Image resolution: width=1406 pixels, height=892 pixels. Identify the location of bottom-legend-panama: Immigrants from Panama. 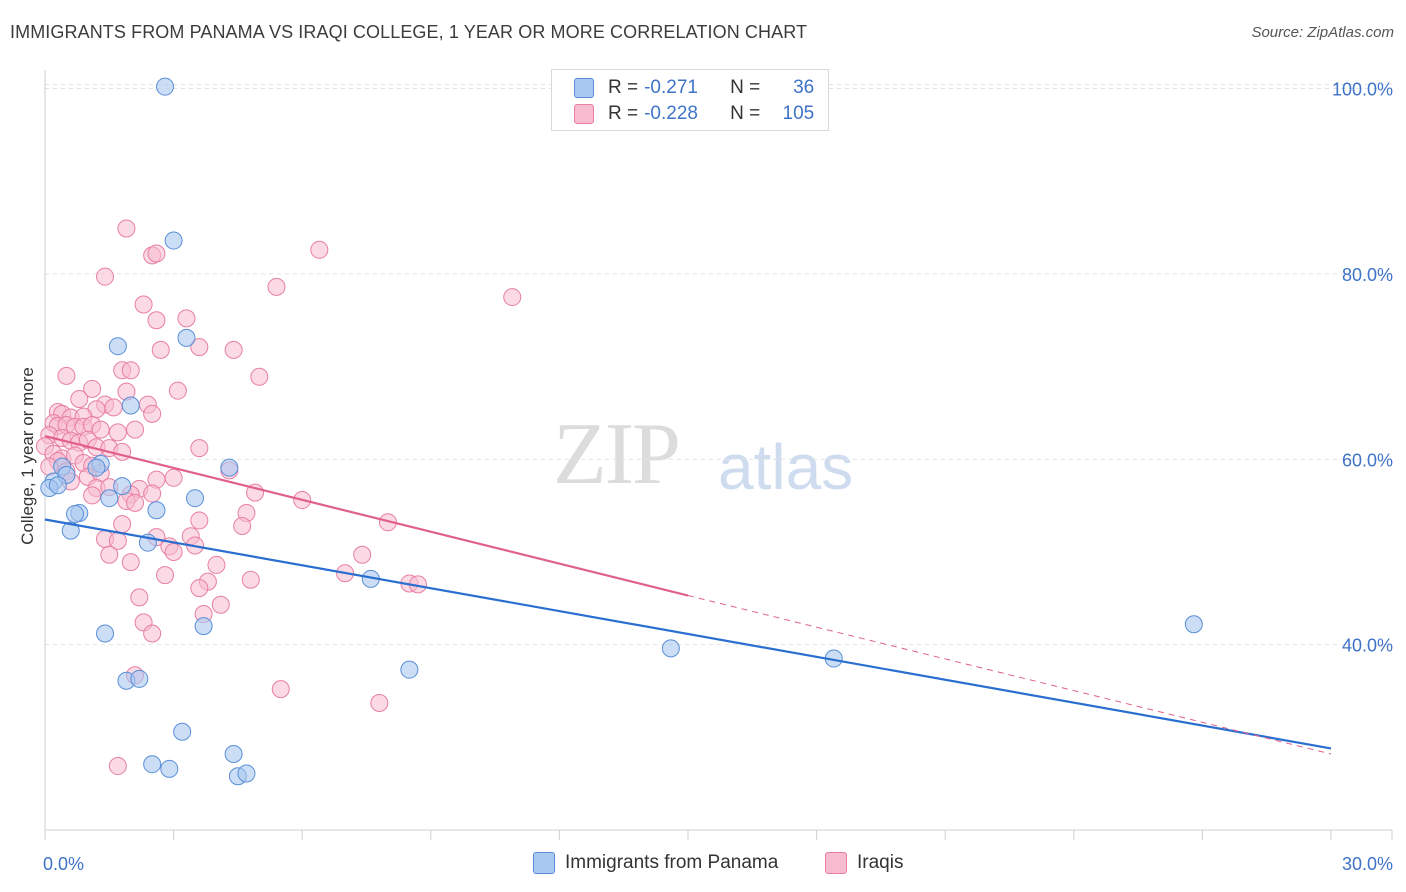
(655, 863).